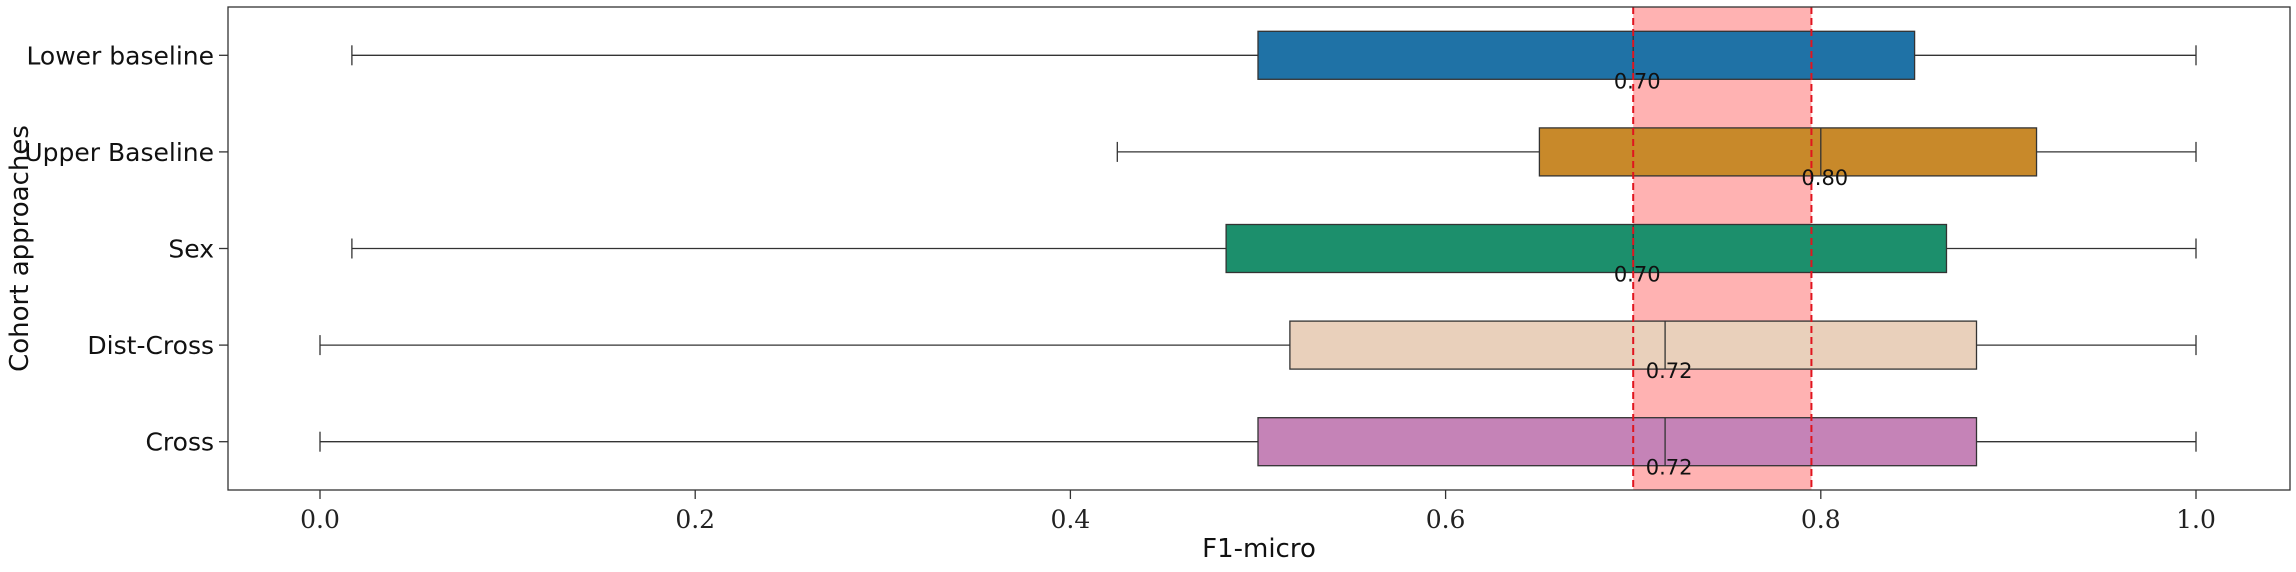 The width and height of the screenshot is (2296, 572). I want to click on y-tick-label-cross: Cross, so click(179, 442).